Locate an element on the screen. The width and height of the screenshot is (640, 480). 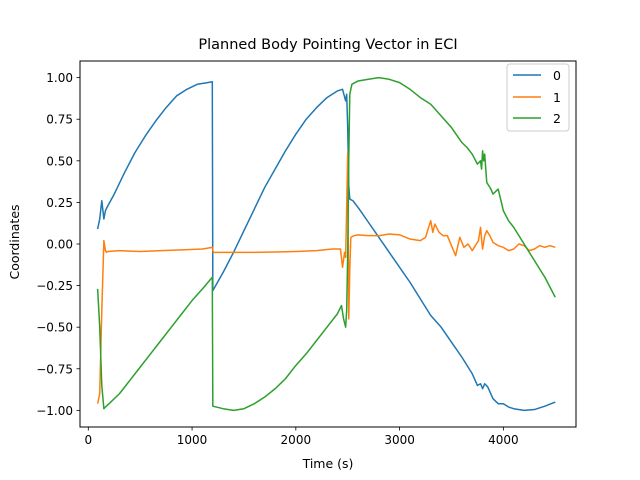
x-tick-label: 1000 is located at coordinates (192, 440).